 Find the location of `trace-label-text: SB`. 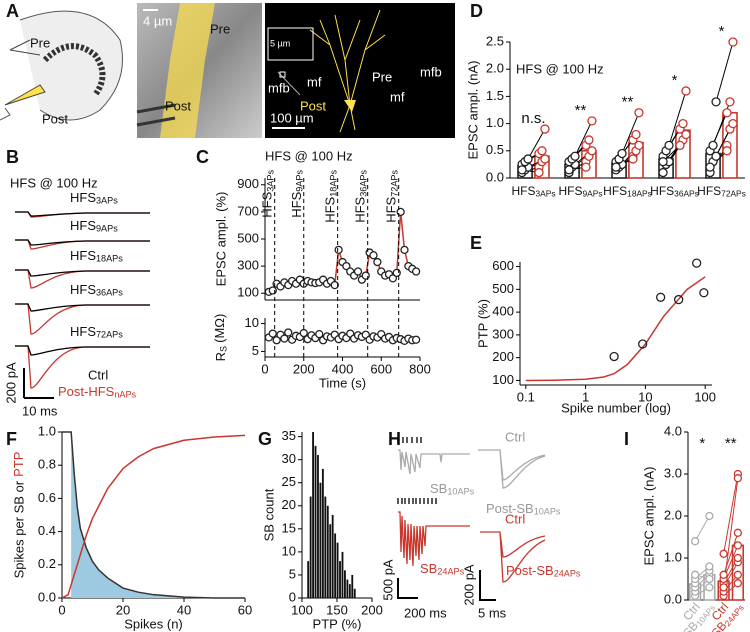

trace-label-text: SB is located at coordinates (428, 568).